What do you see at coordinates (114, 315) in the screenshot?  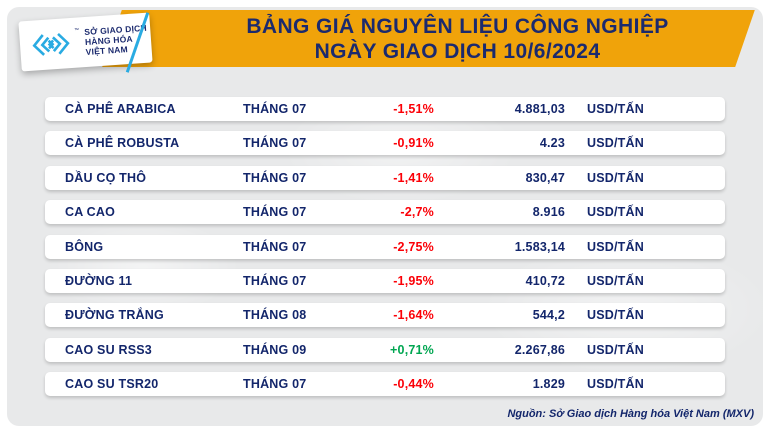 I see `commodity-name: ĐƯỜNG TRẮNG` at bounding box center [114, 315].